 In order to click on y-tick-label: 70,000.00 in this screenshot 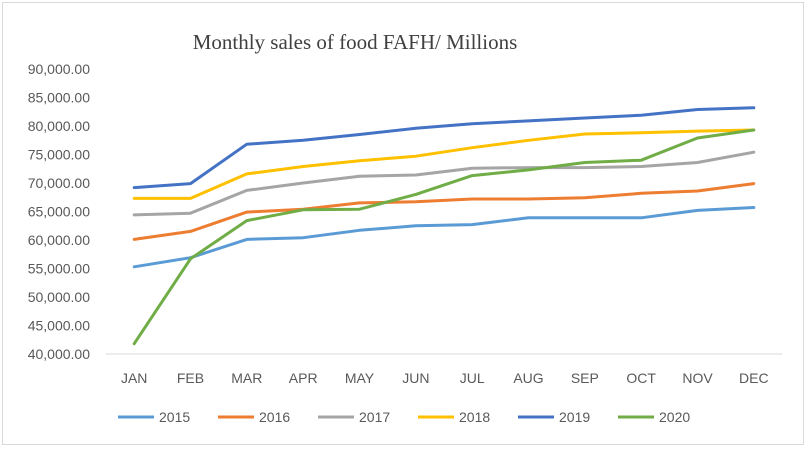, I will do `click(59, 183)`.